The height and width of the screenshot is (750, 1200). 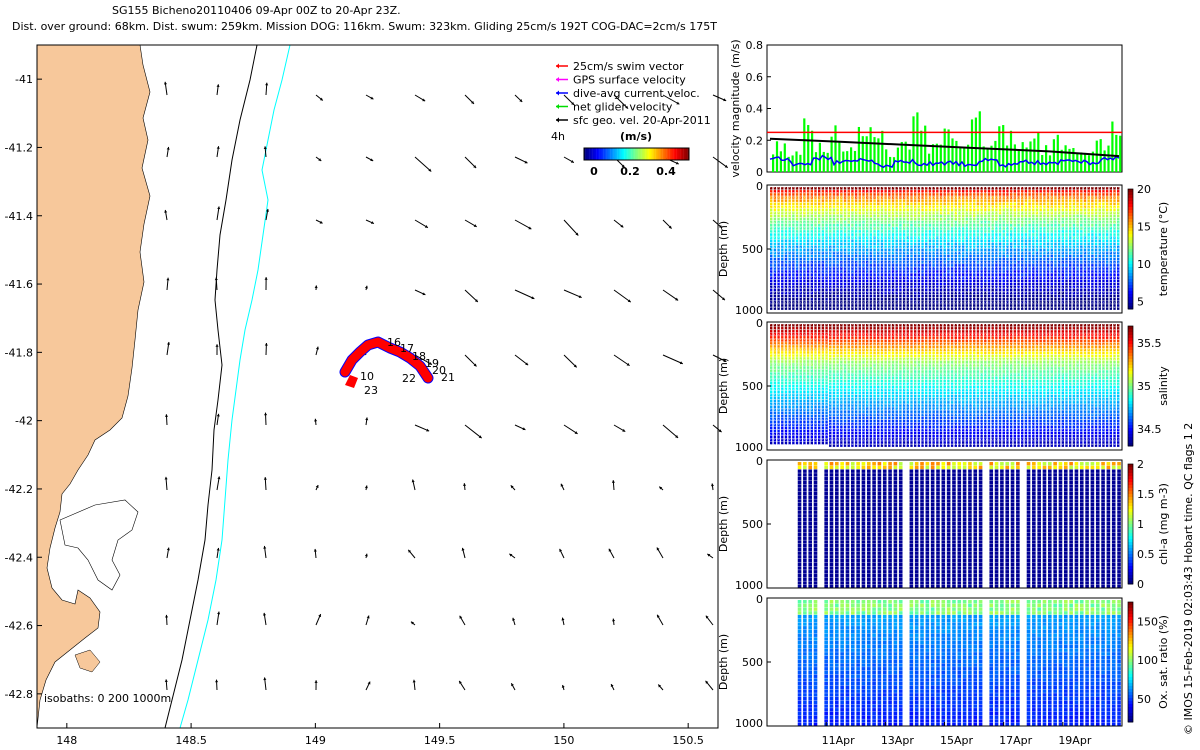 I want to click on map-ytick-label: -42, so click(x=24, y=421).